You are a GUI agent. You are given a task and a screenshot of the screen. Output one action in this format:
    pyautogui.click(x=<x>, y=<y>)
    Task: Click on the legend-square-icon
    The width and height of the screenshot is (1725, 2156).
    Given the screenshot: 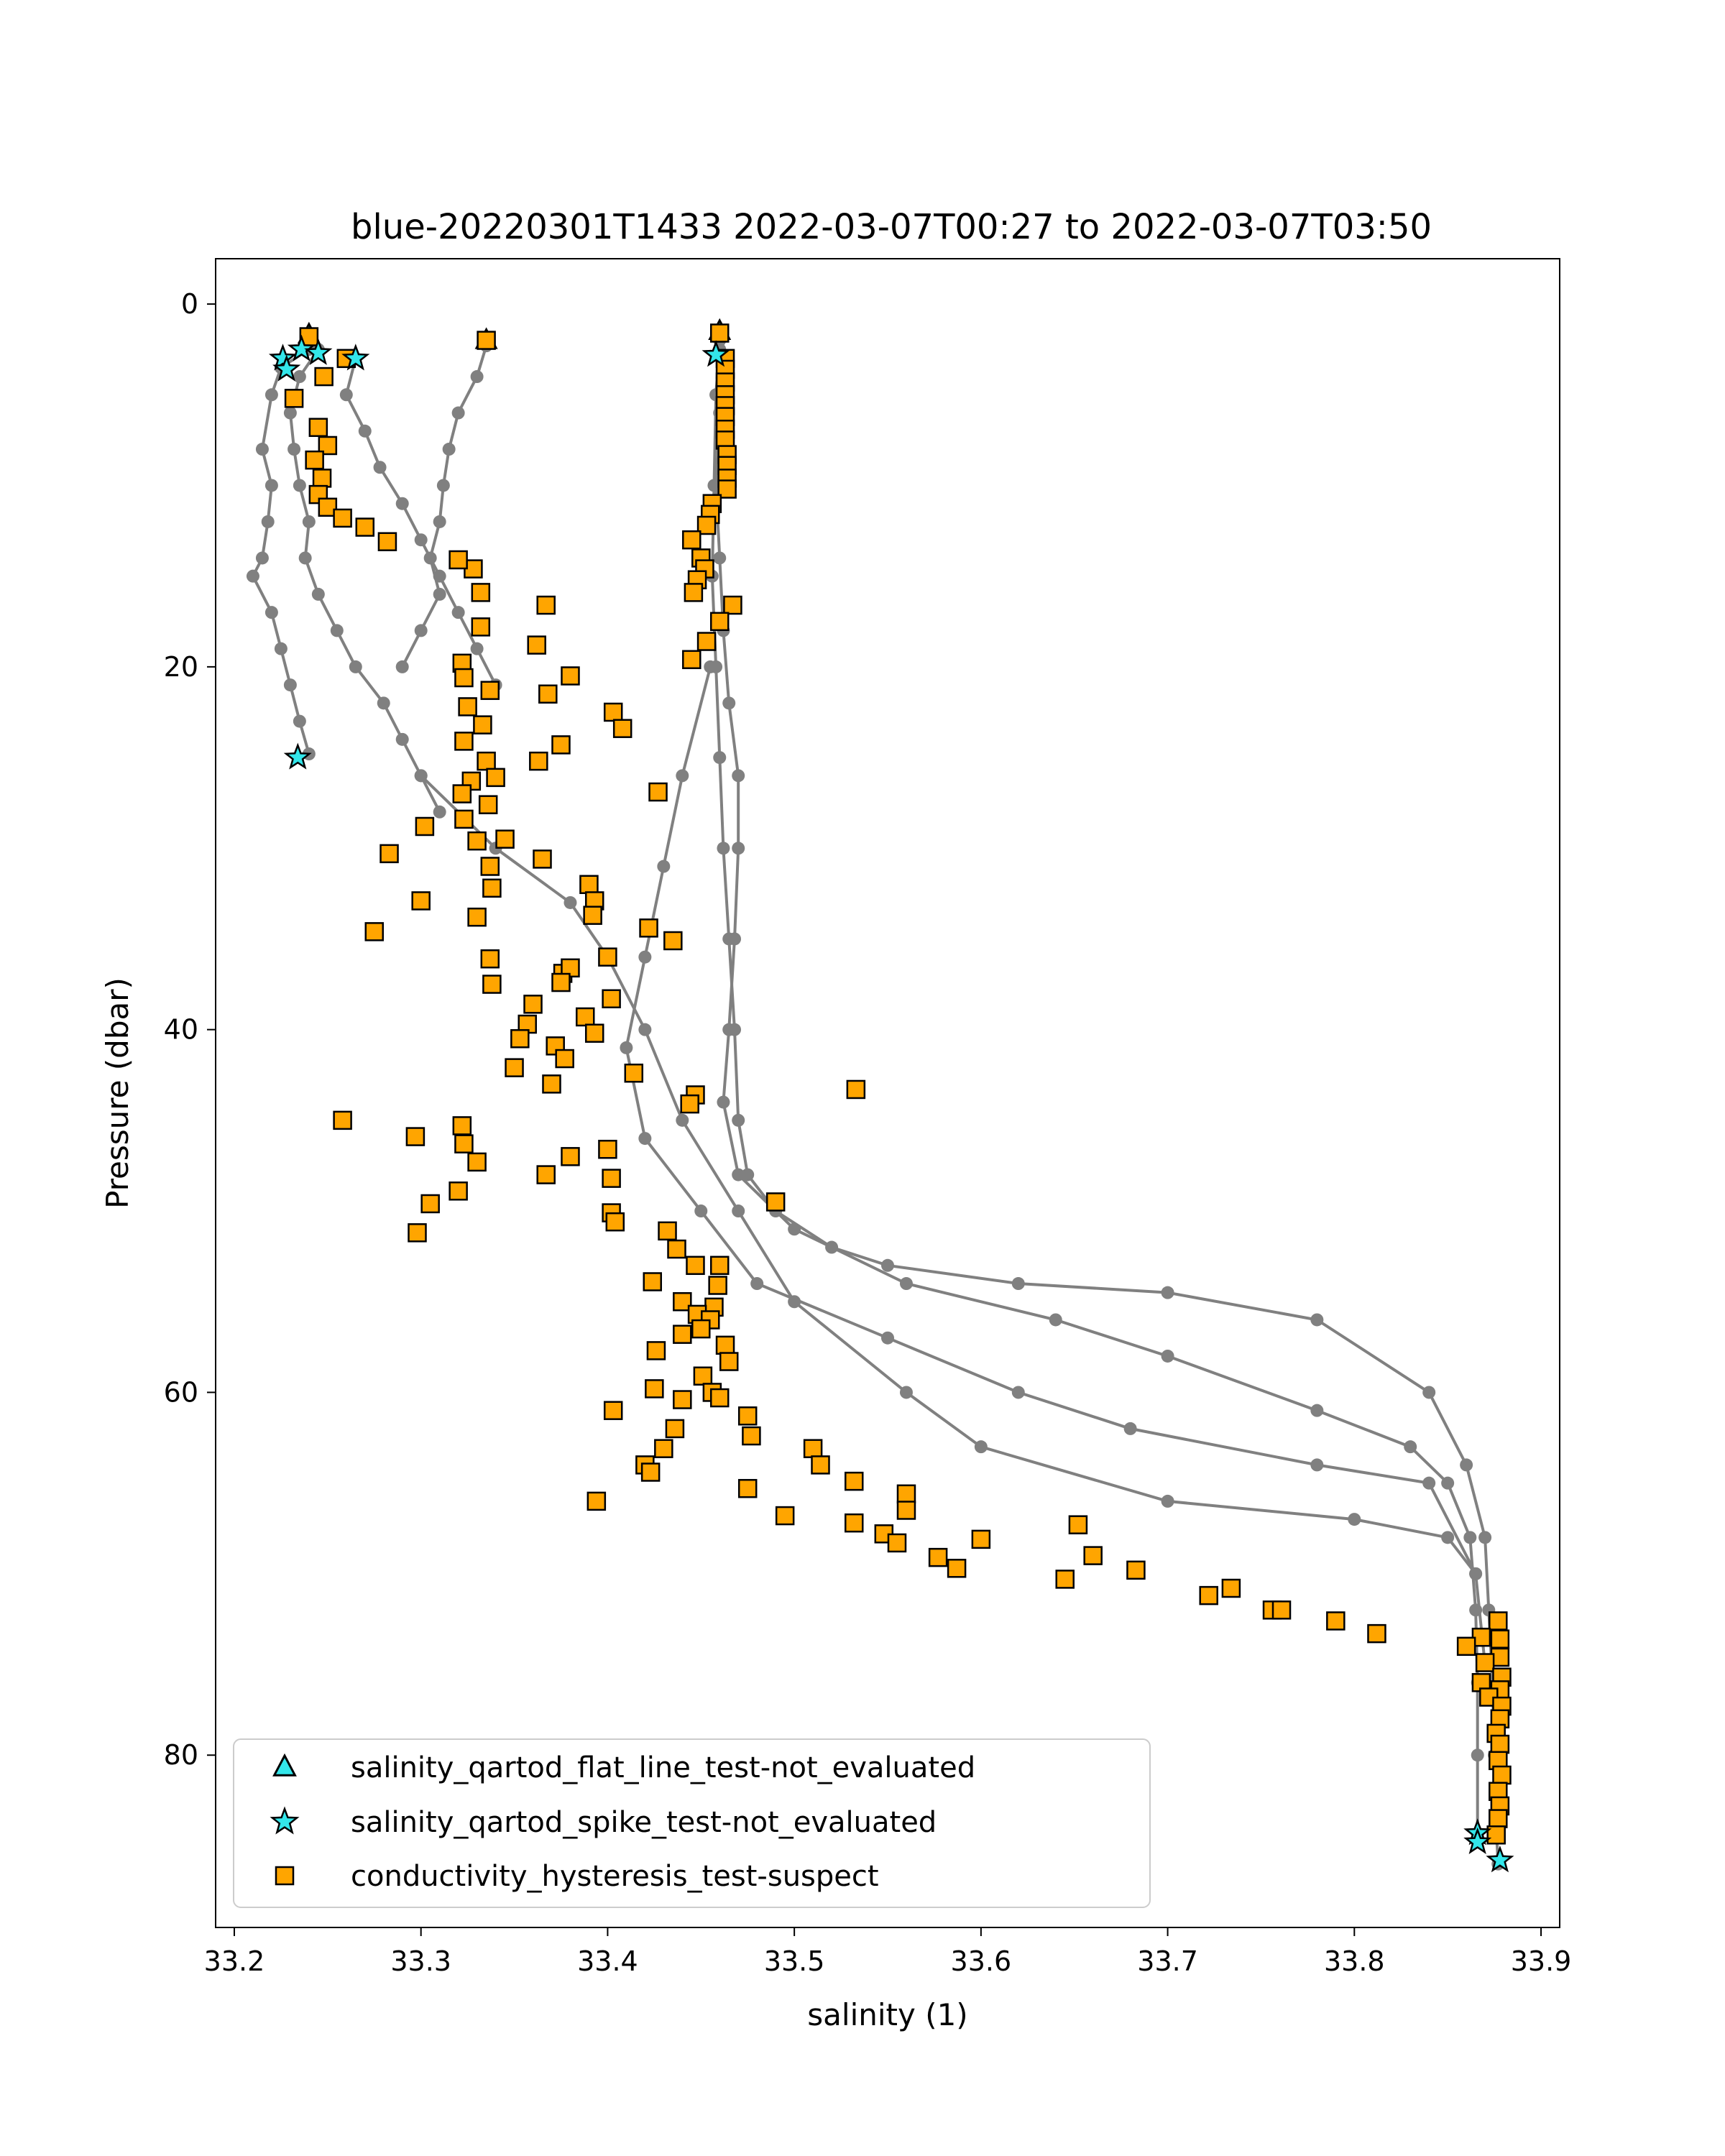 What is the action you would take?
    pyautogui.click(x=285, y=1876)
    